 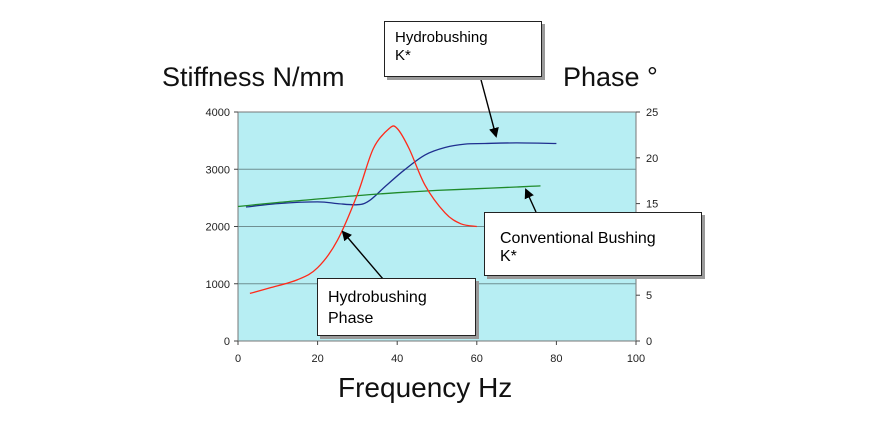 What do you see at coordinates (218, 170) in the screenshot?
I see `left-tick-label: 3000` at bounding box center [218, 170].